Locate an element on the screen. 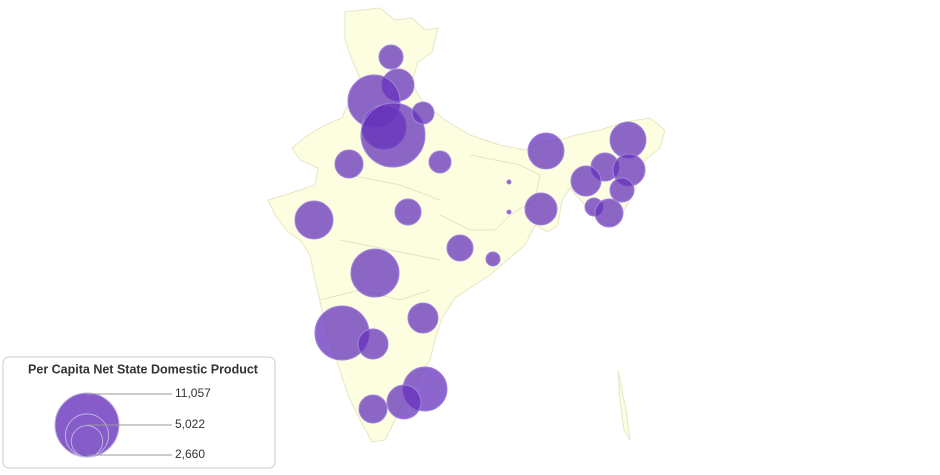 This screenshot has width=940, height=475. legend-label: 5,022 is located at coordinates (190, 424).